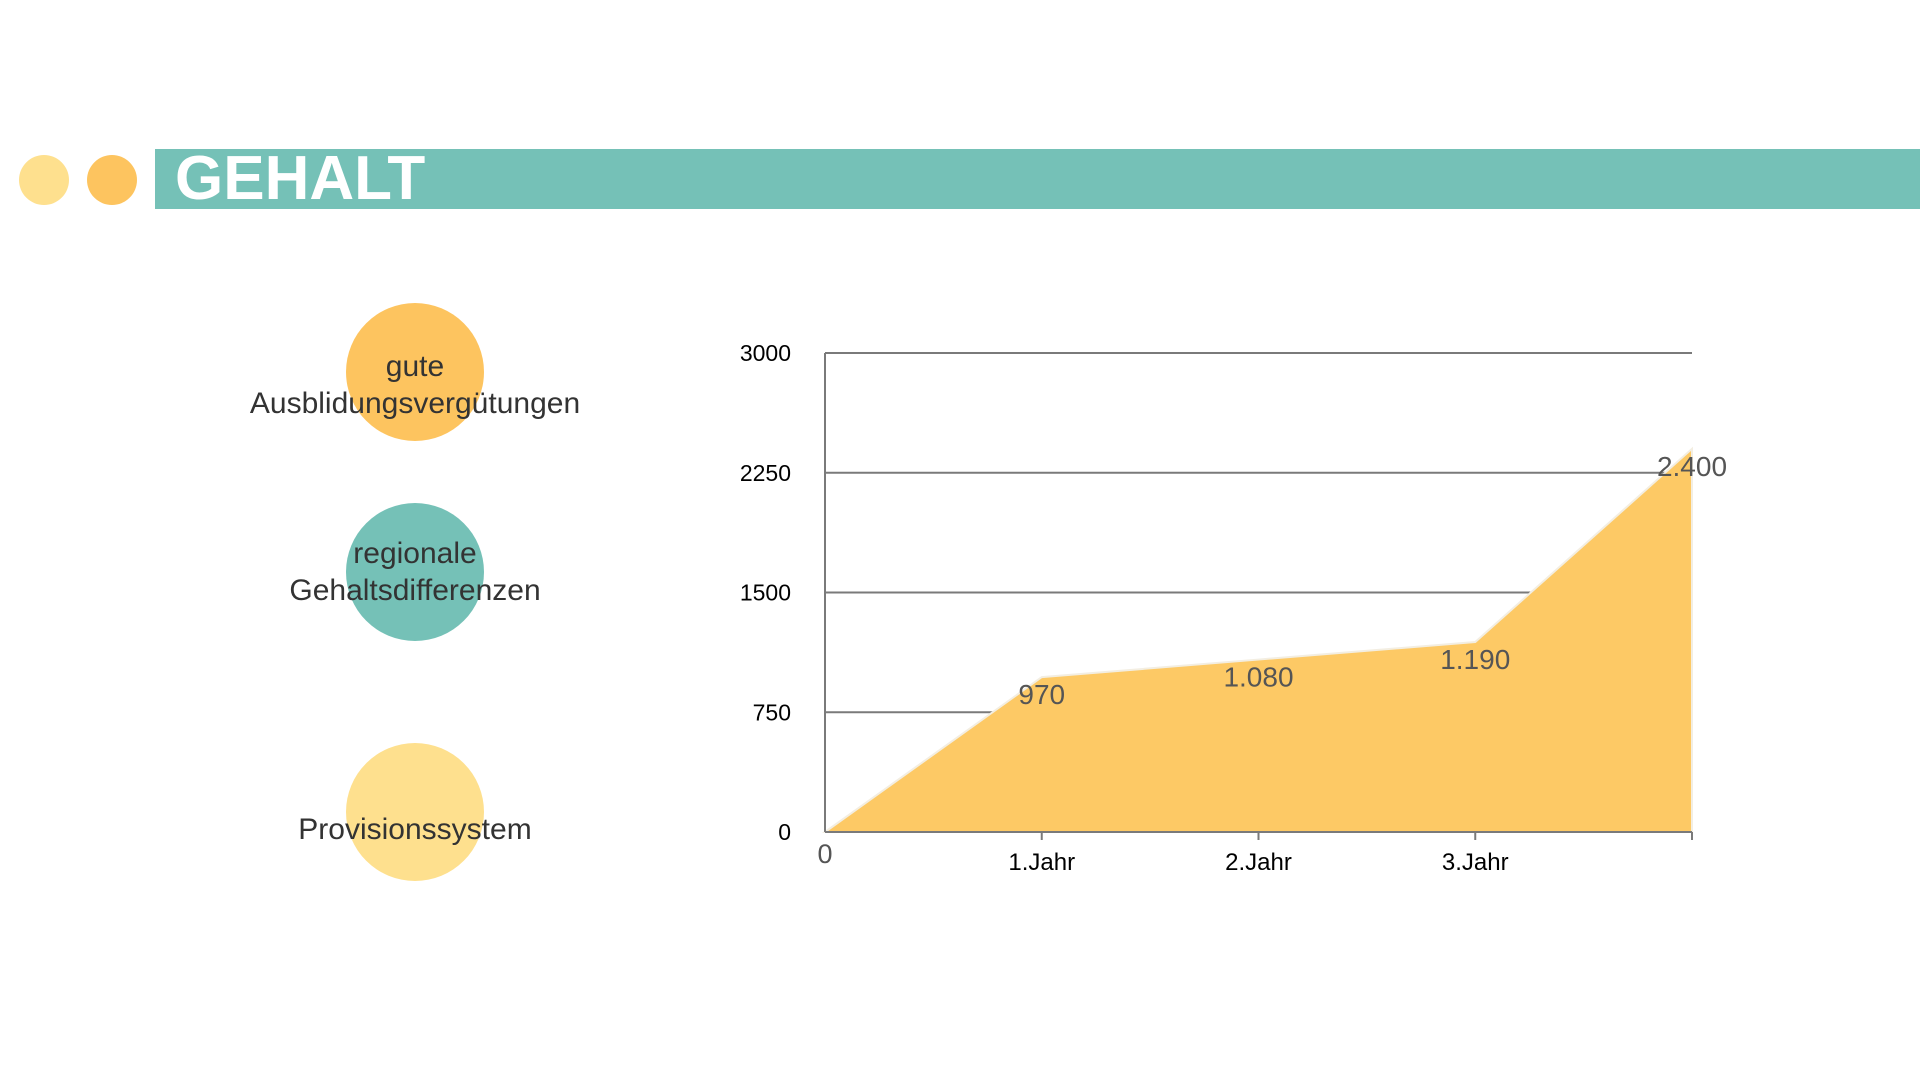 This screenshot has height=1080, width=1920. I want to click on bubble-label-ausbildung: gute Ausblidungsvergütungen, so click(415, 385).